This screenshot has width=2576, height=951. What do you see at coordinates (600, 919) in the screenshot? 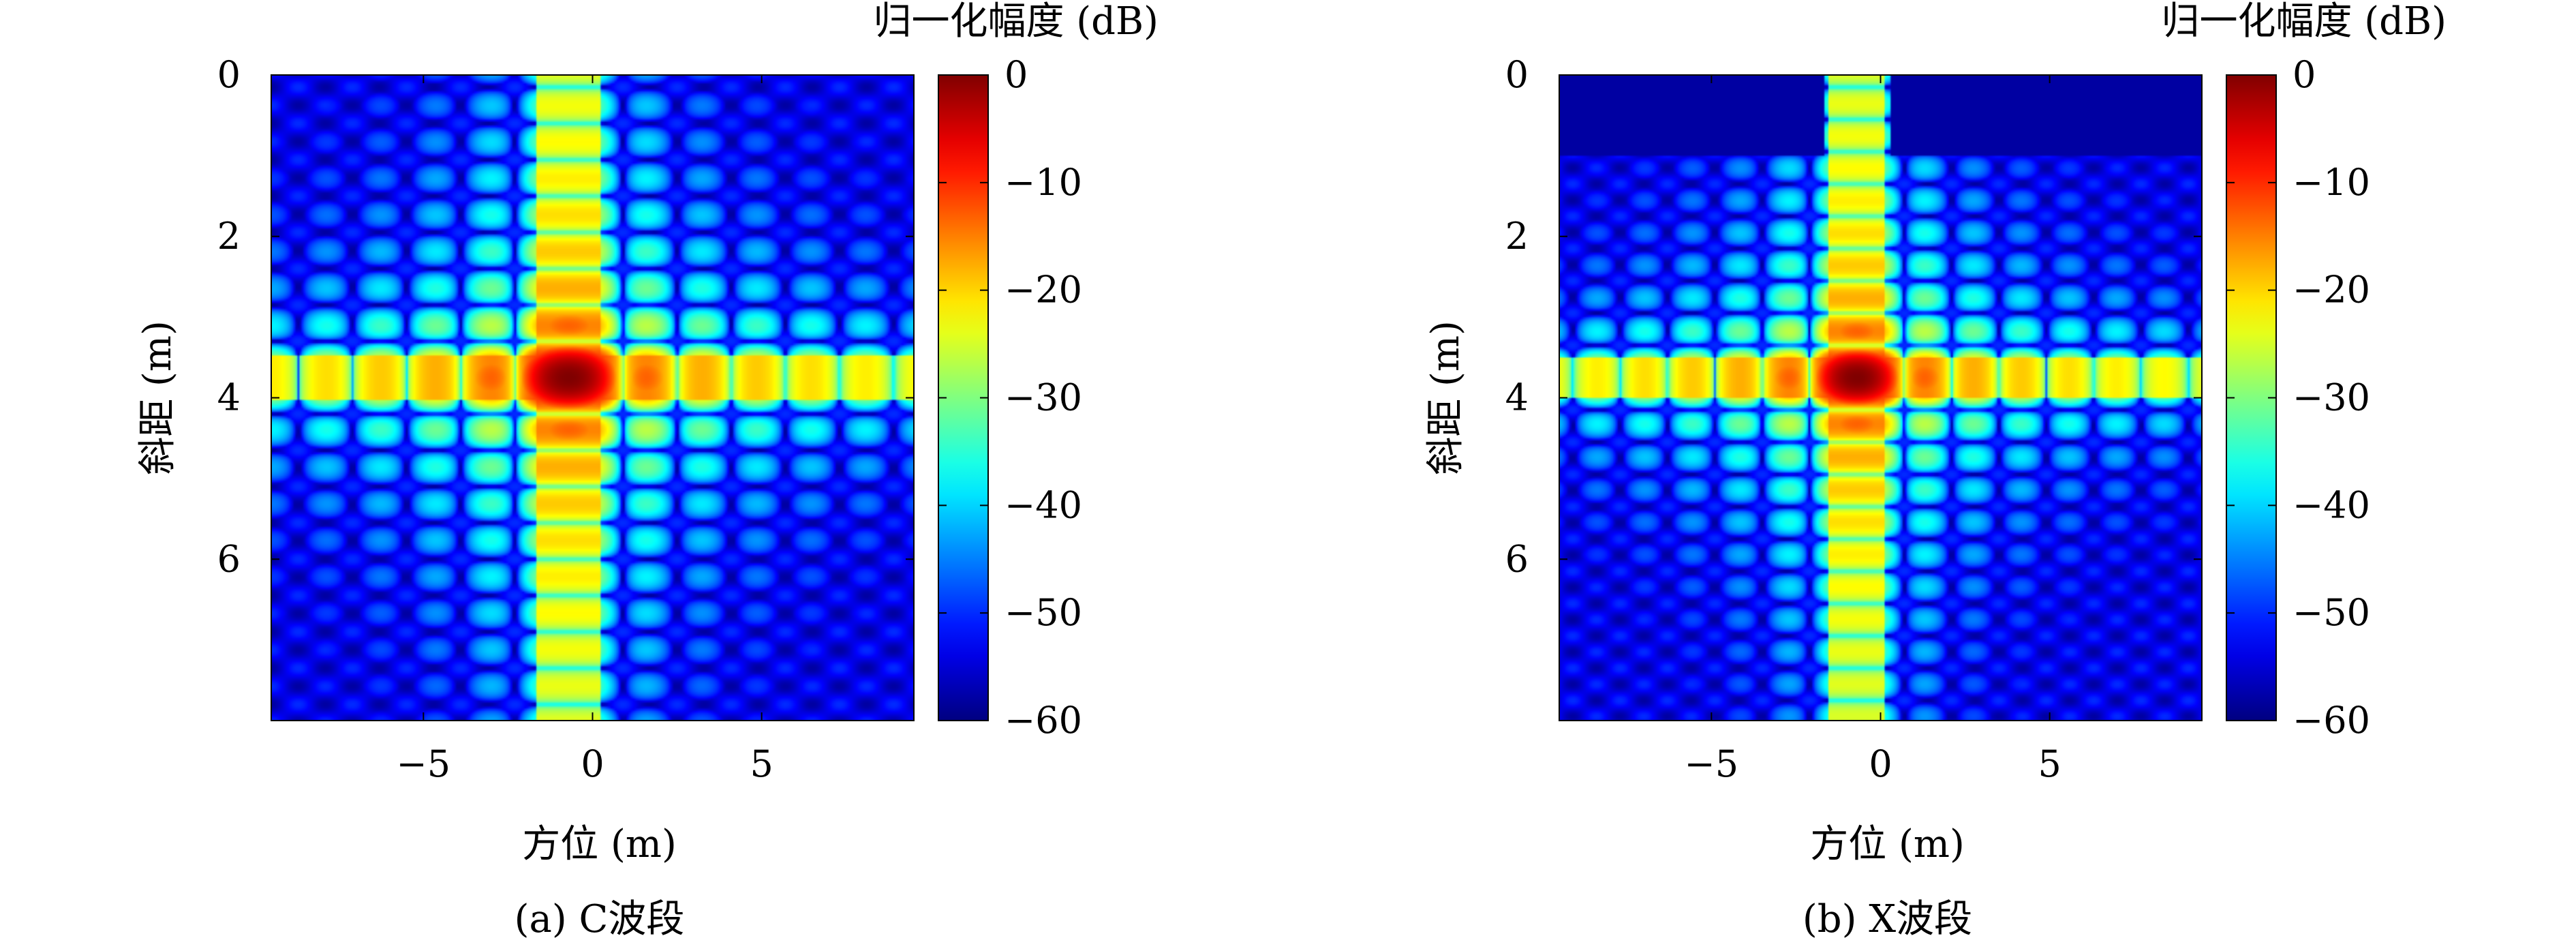
I see `panel-caption: (a) C波段` at bounding box center [600, 919].